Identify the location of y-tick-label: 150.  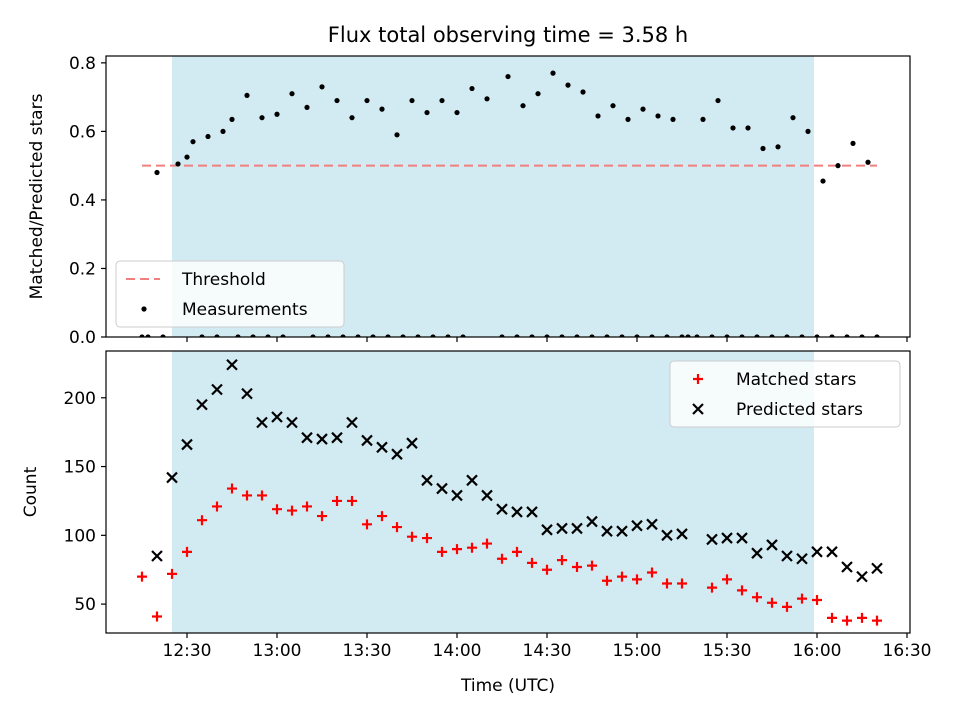
(80, 468).